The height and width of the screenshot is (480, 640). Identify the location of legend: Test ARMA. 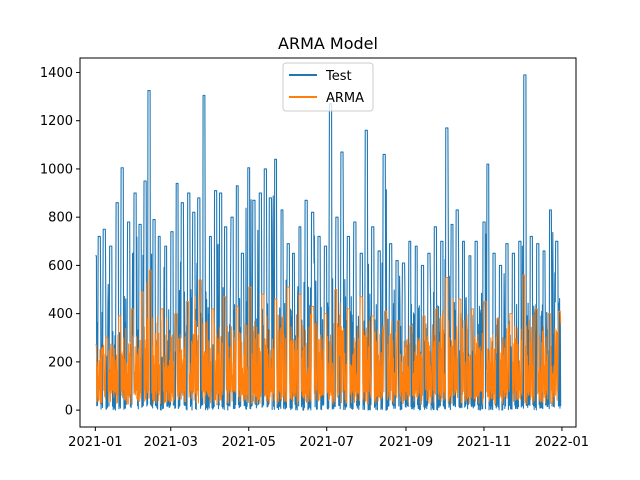
(328, 87).